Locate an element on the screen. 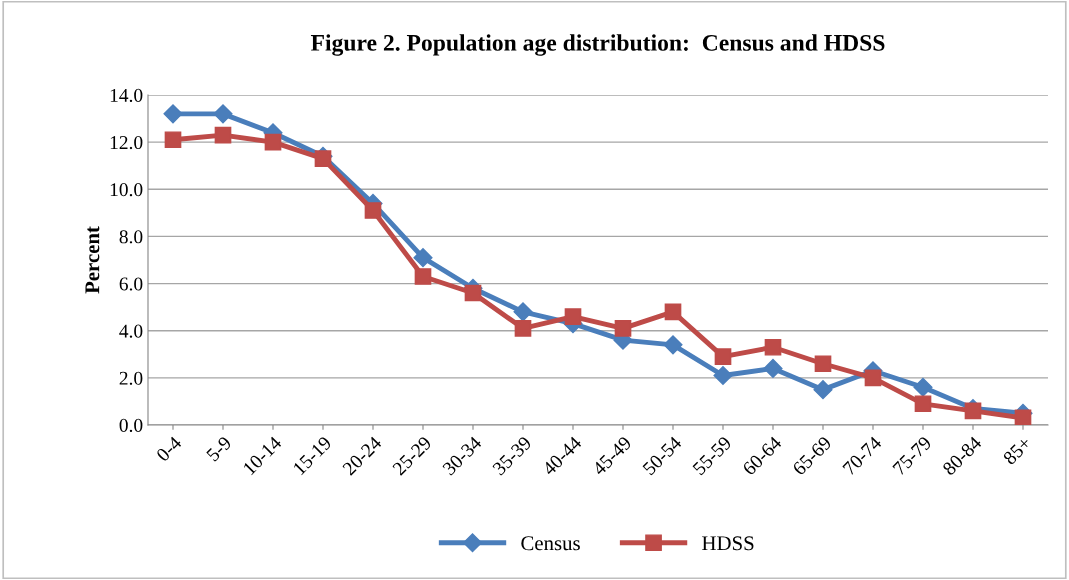  x-tick-label: 85+ is located at coordinates (1017, 450).